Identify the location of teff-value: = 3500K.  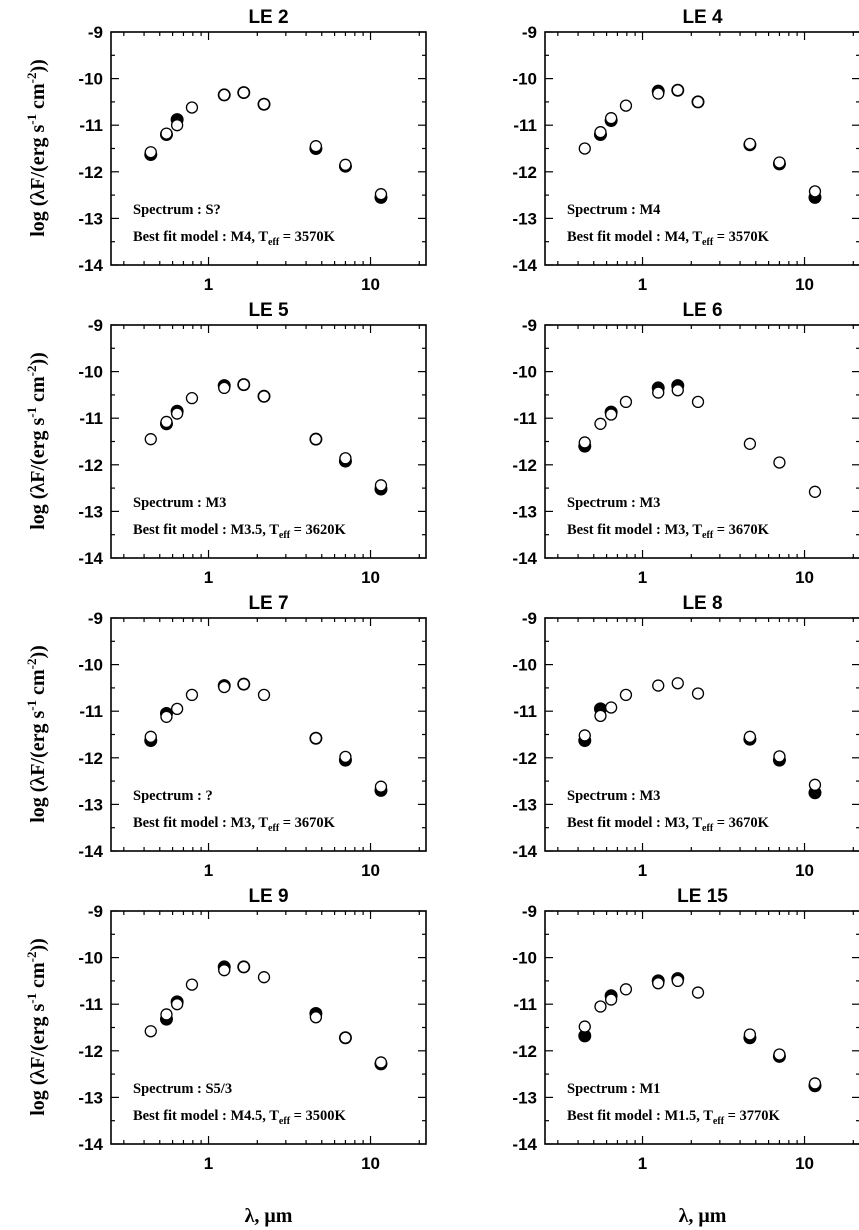
(318, 1116).